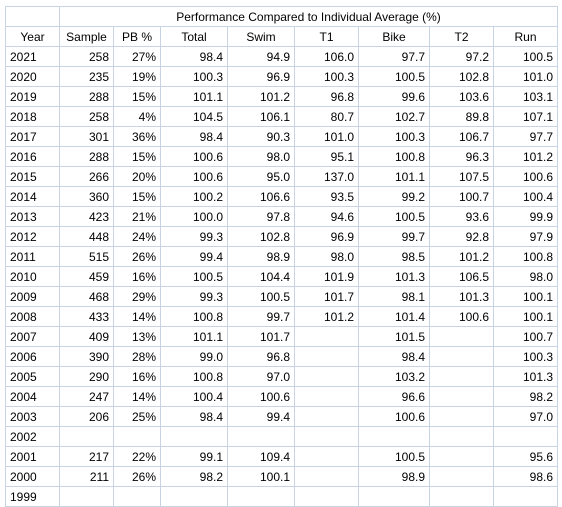 This screenshot has height=507, width=562. What do you see at coordinates (137, 36) in the screenshot?
I see `pb-header: PB %` at bounding box center [137, 36].